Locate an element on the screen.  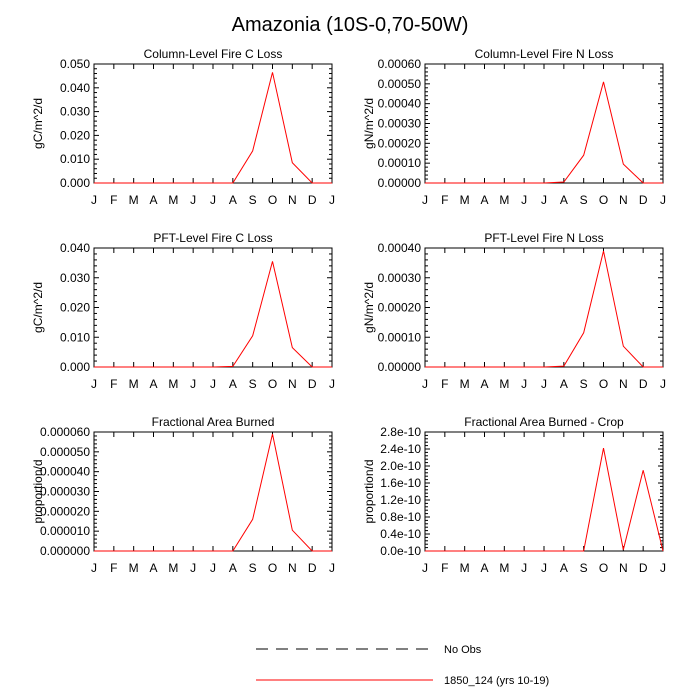
chart-title: Fractional Area Burned is located at coordinates (213, 422).